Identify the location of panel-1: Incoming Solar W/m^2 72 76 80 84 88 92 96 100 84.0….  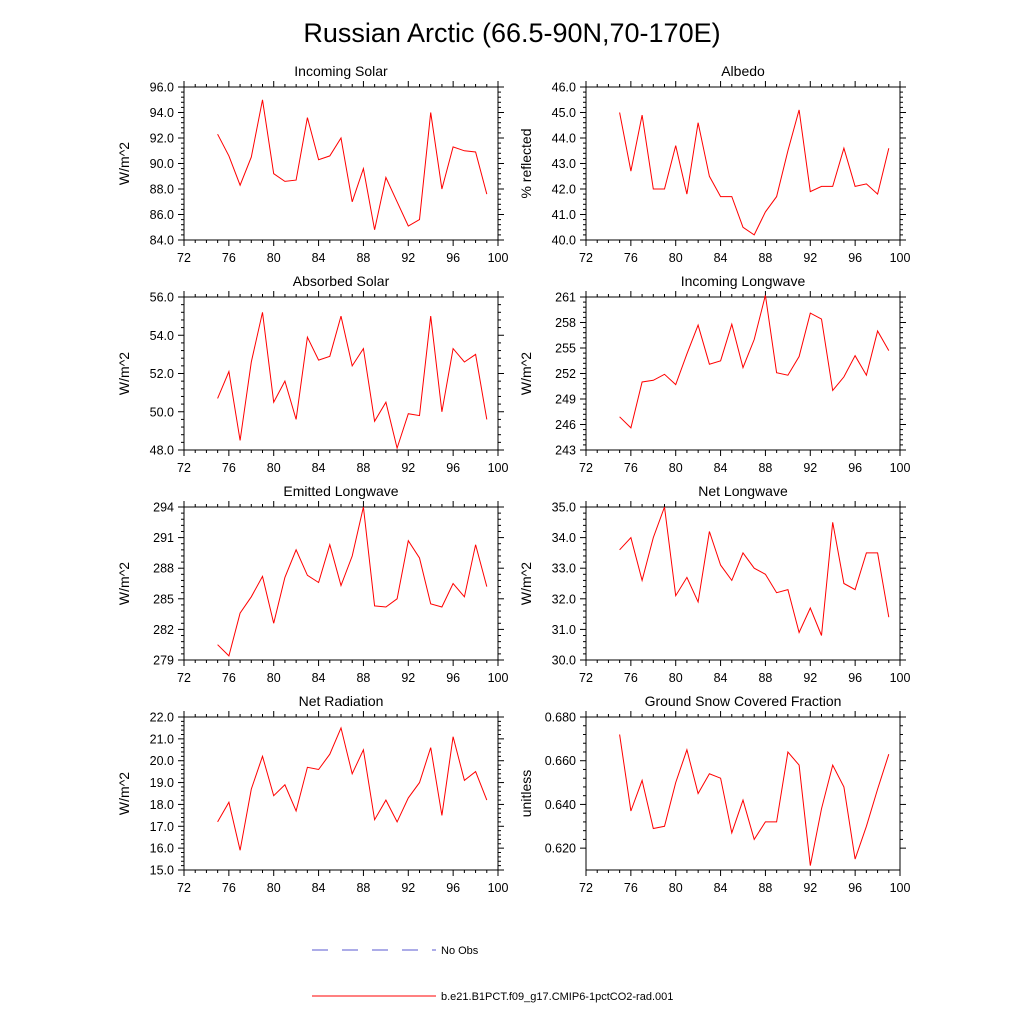
(312, 164).